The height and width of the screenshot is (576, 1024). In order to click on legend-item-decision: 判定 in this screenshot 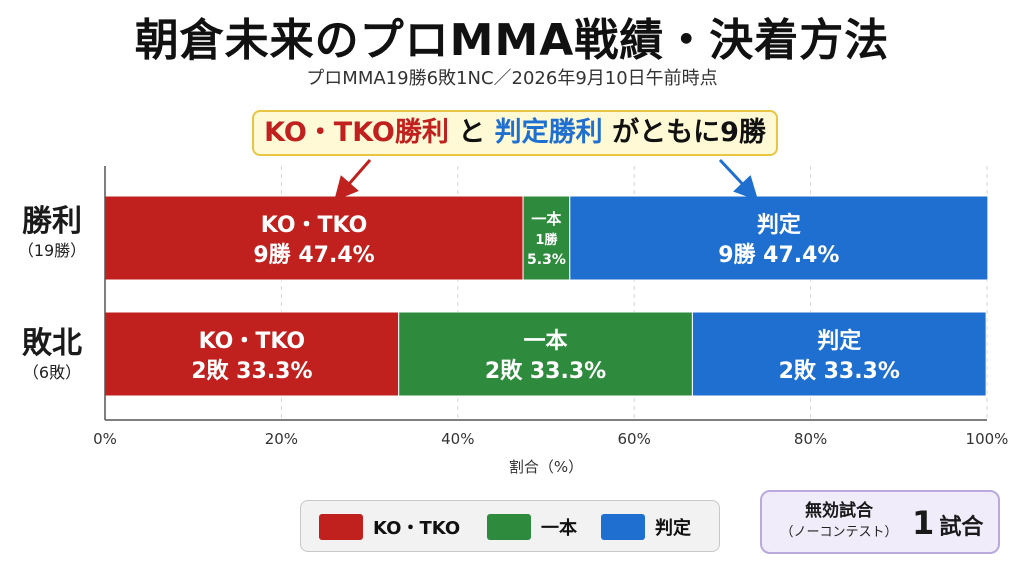, I will do `click(646, 527)`.